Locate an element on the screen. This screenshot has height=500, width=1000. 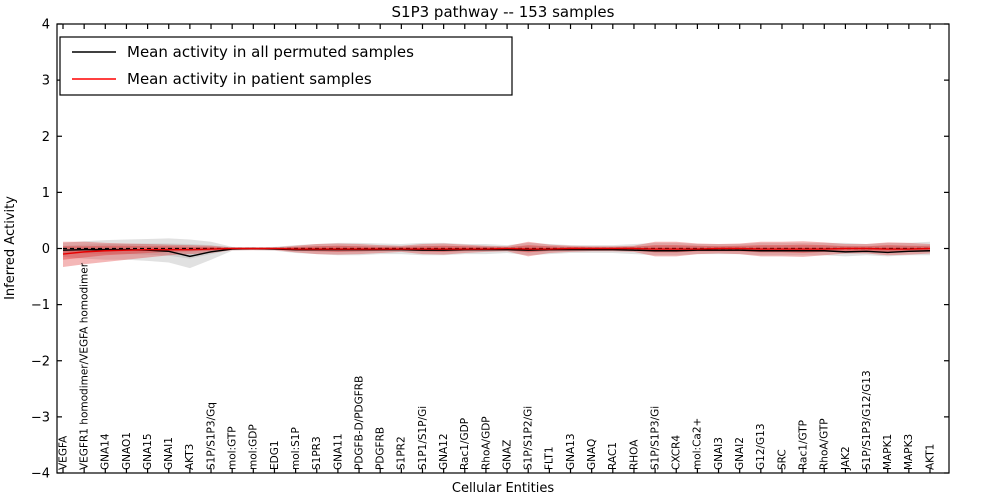
x-tick-label: mol:GTP is located at coordinates (233, 448).